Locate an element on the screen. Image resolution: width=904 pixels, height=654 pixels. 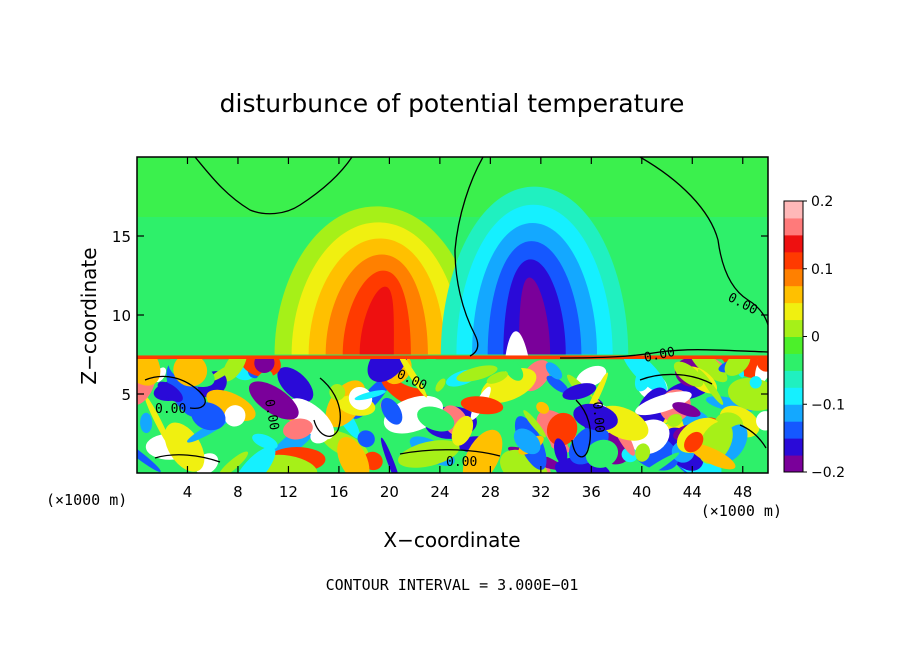
y-tick-label-2: 15 is located at coordinates (121, 237).